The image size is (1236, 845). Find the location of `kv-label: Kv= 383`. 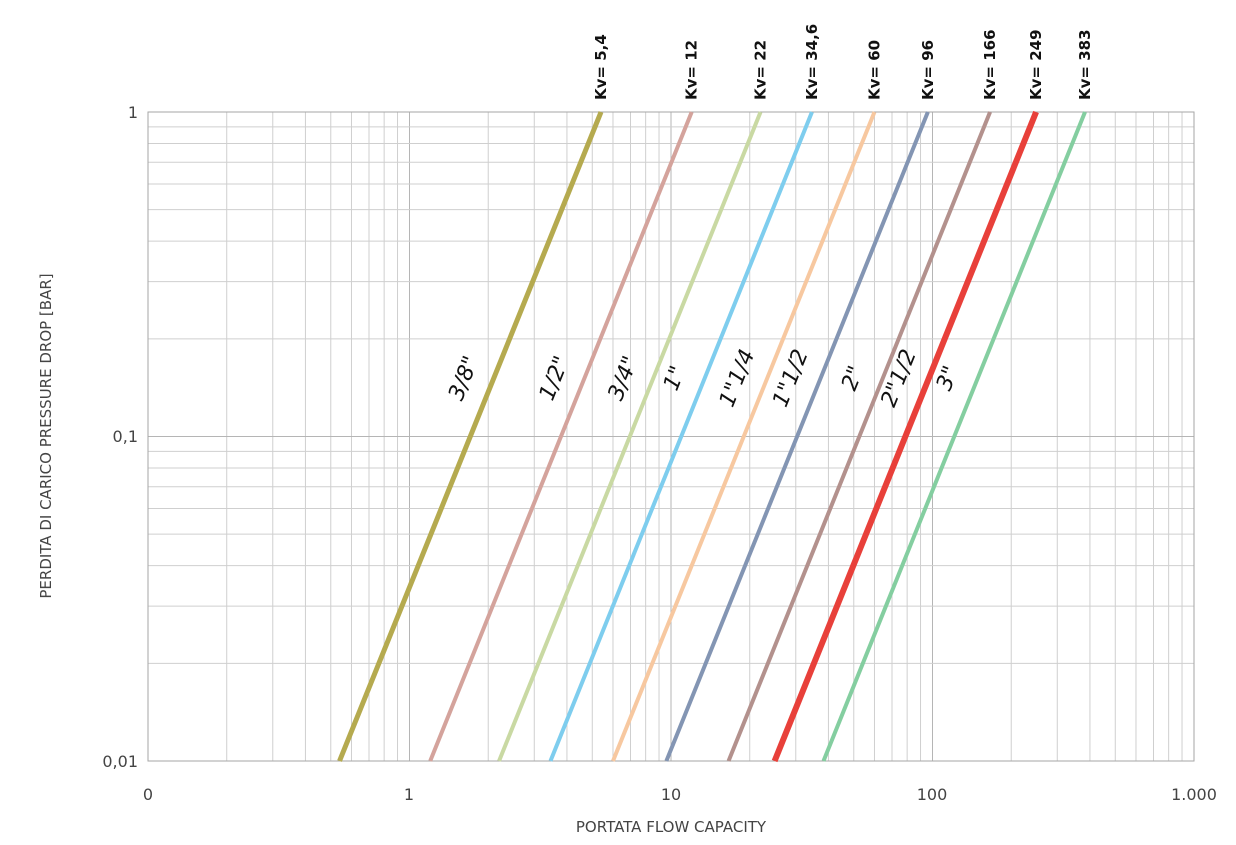

kv-label: Kv= 383 is located at coordinates (1085, 64).